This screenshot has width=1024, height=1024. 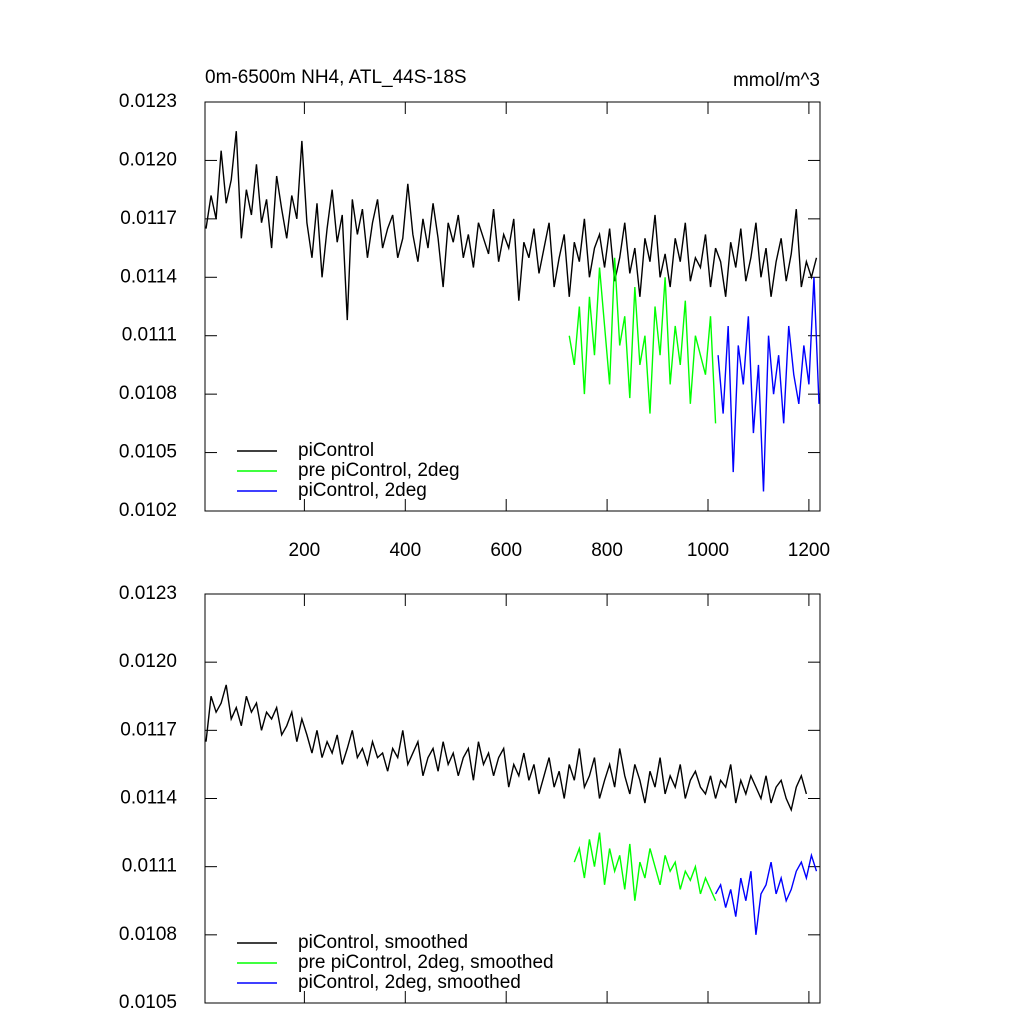 I want to click on units-label: mmol/m^3, so click(x=776, y=80).